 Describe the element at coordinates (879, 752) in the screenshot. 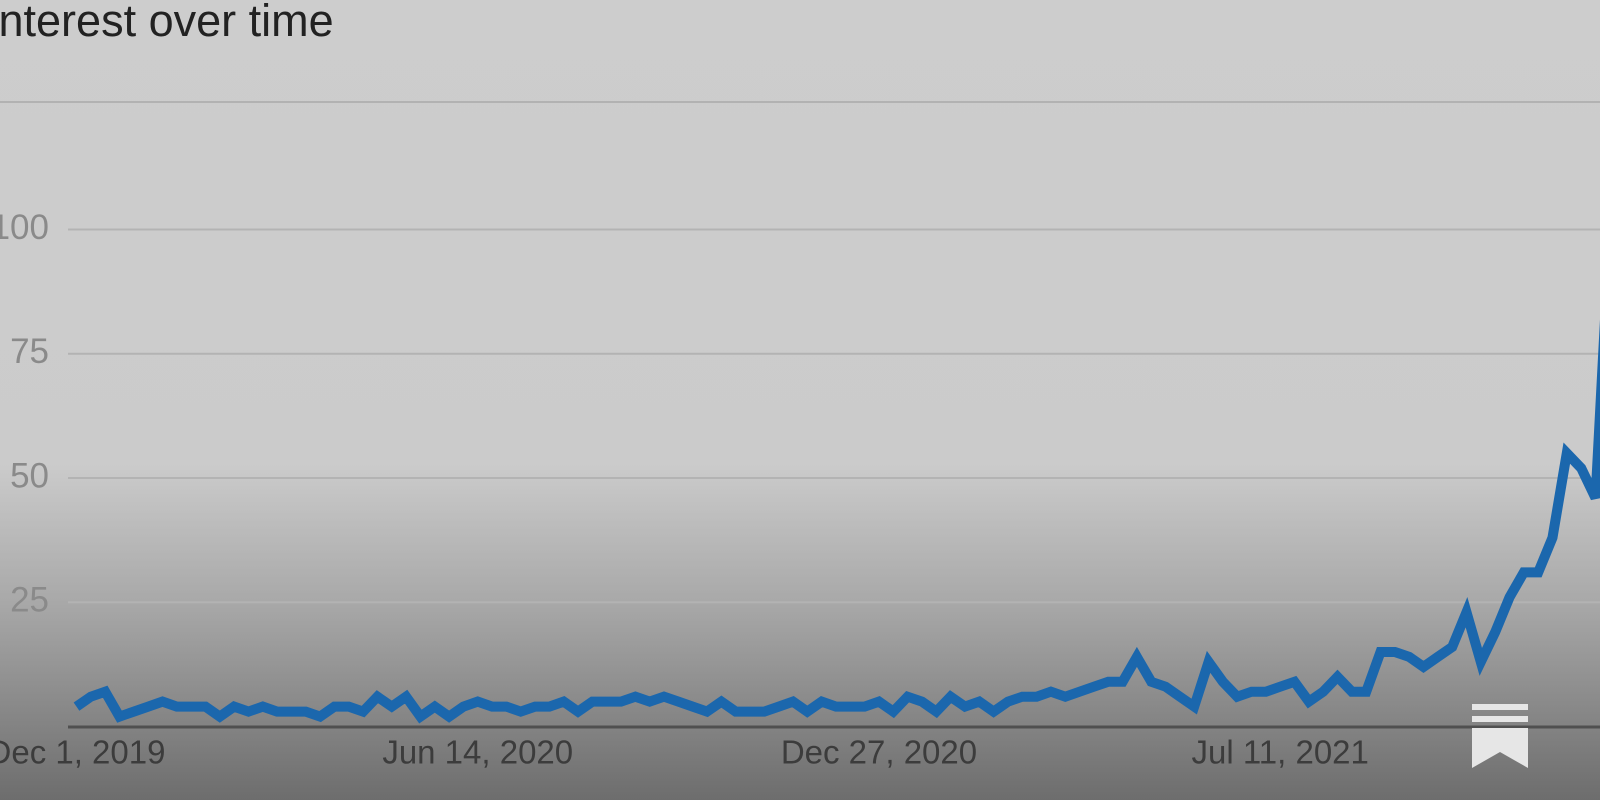

I see `x-tick-label: Dec 27, 2020` at that location.